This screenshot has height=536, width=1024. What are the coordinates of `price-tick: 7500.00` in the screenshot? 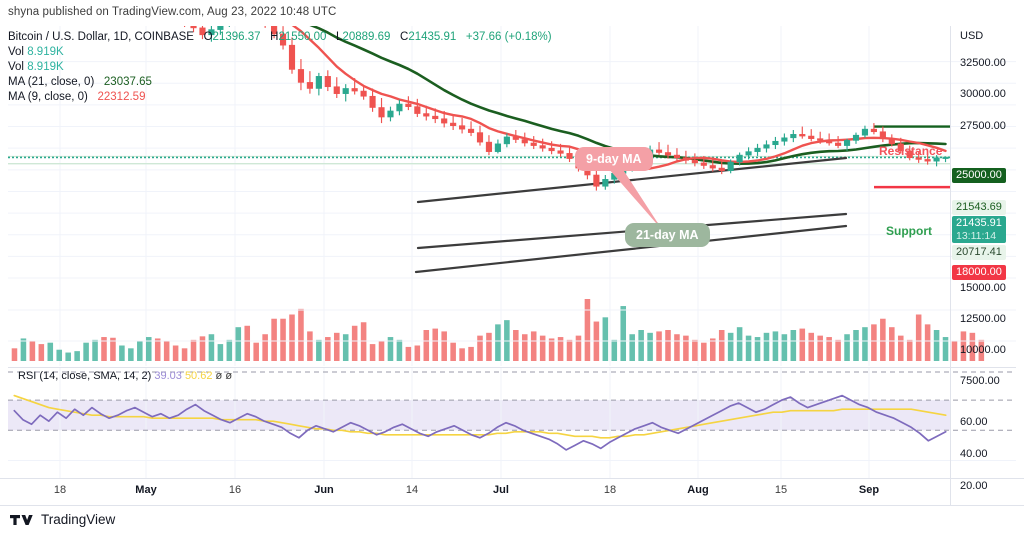 It's located at (980, 381).